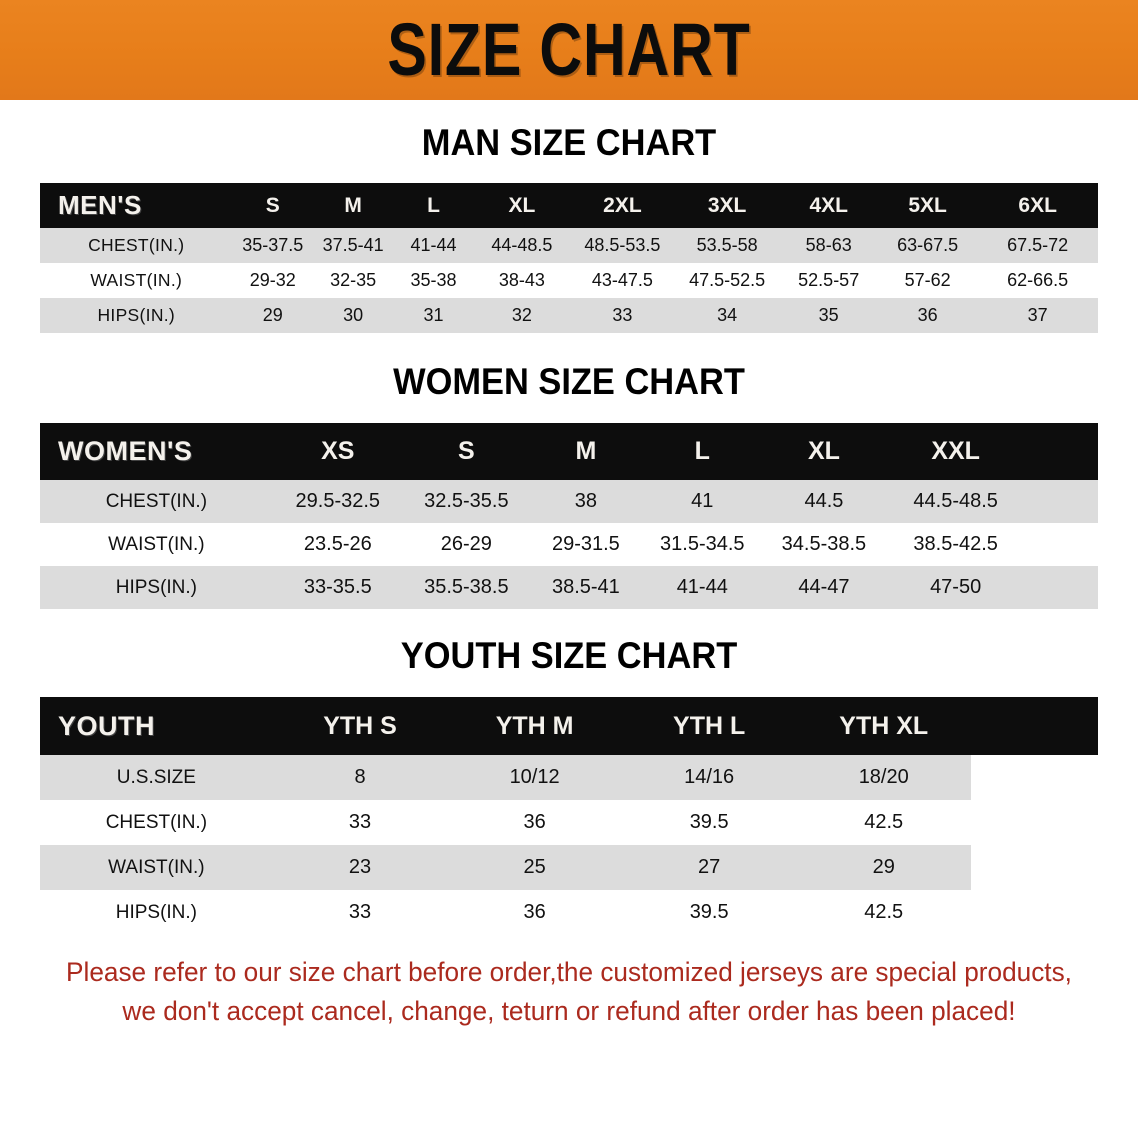  I want to click on man-chest-l: 41-44, so click(433, 245).